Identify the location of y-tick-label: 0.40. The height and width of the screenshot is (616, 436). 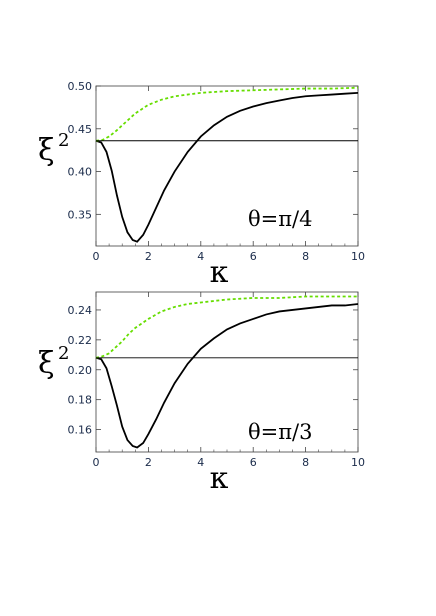
(80, 172).